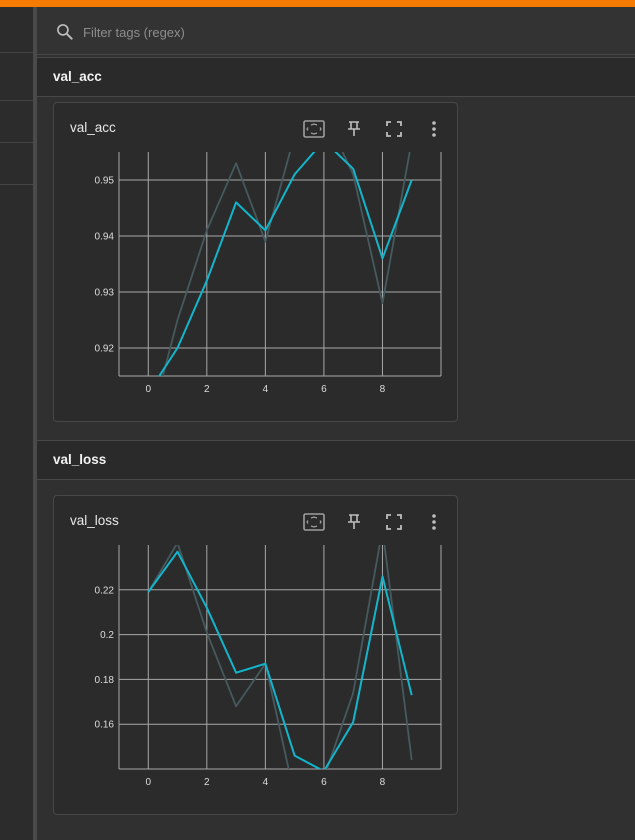  What do you see at coordinates (77, 76) in the screenshot?
I see `group-title: val_acc` at bounding box center [77, 76].